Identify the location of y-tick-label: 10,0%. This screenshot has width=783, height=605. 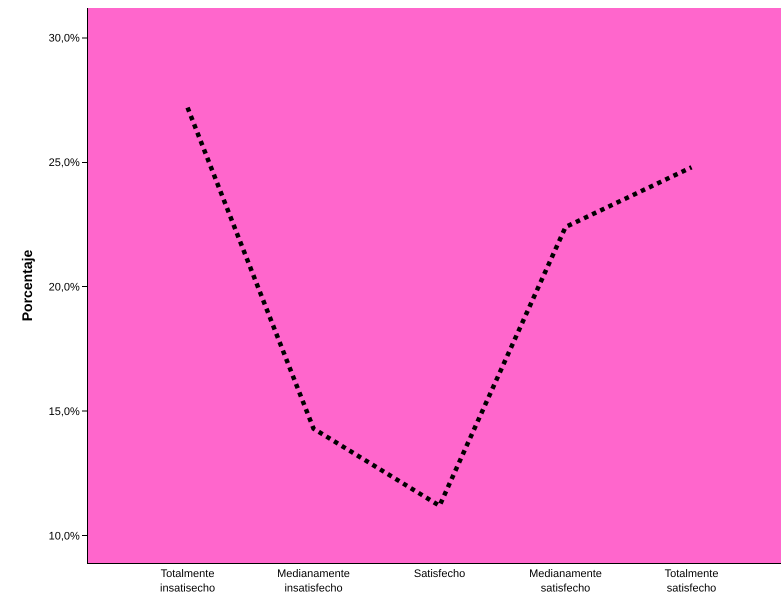
(64, 536).